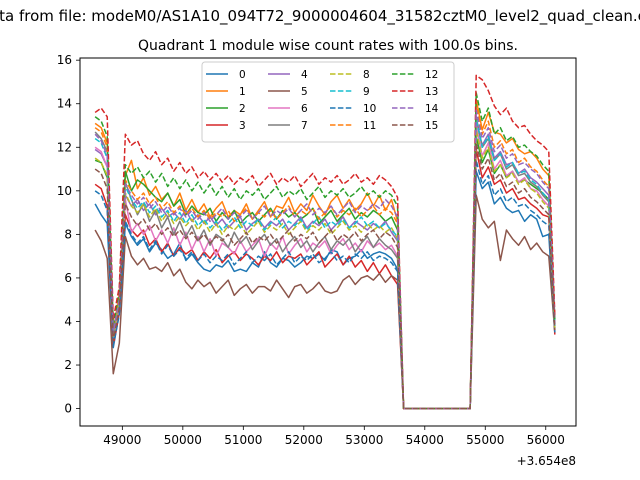 The height and width of the screenshot is (480, 640). I want to click on x-tick-label: 56000, so click(546, 440).